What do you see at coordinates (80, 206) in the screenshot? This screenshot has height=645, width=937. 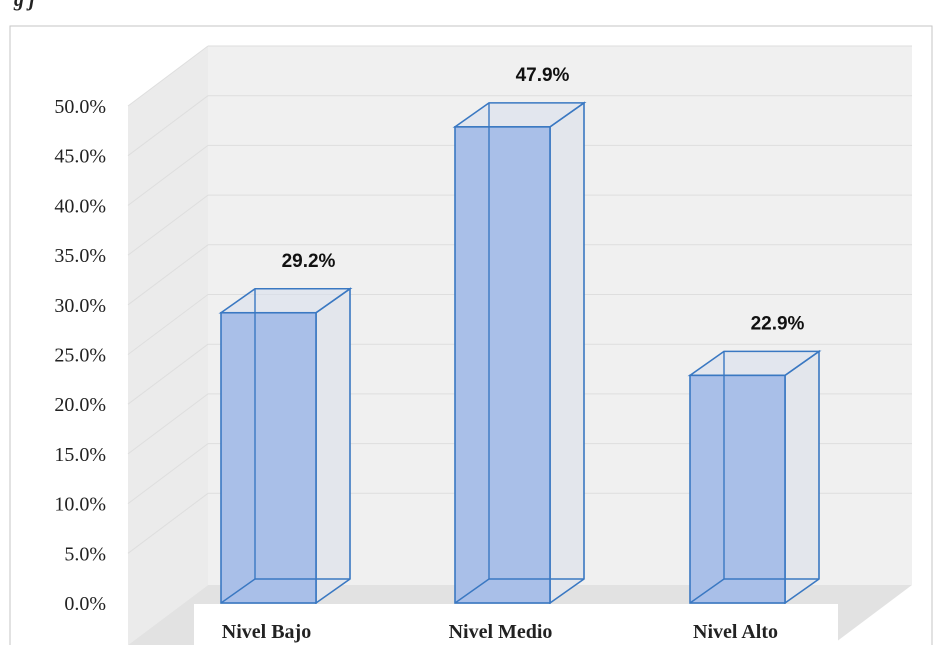 I see `y-tick-label: 40.0%` at bounding box center [80, 206].